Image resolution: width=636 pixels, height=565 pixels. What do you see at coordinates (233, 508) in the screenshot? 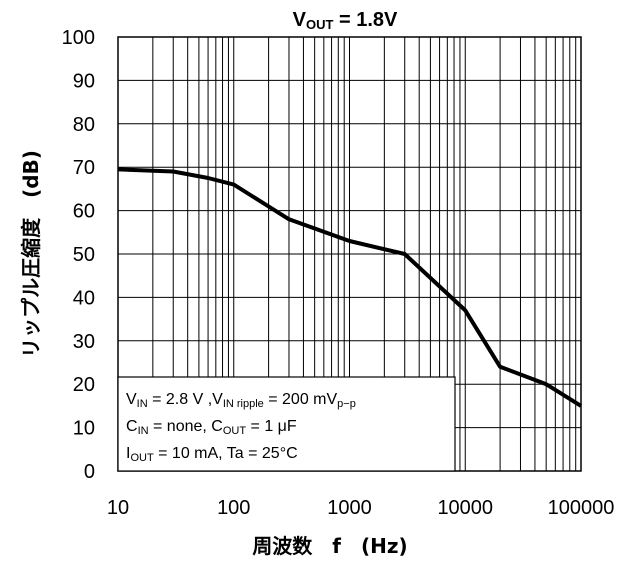
I see `x-tick-label: 100` at bounding box center [233, 508].